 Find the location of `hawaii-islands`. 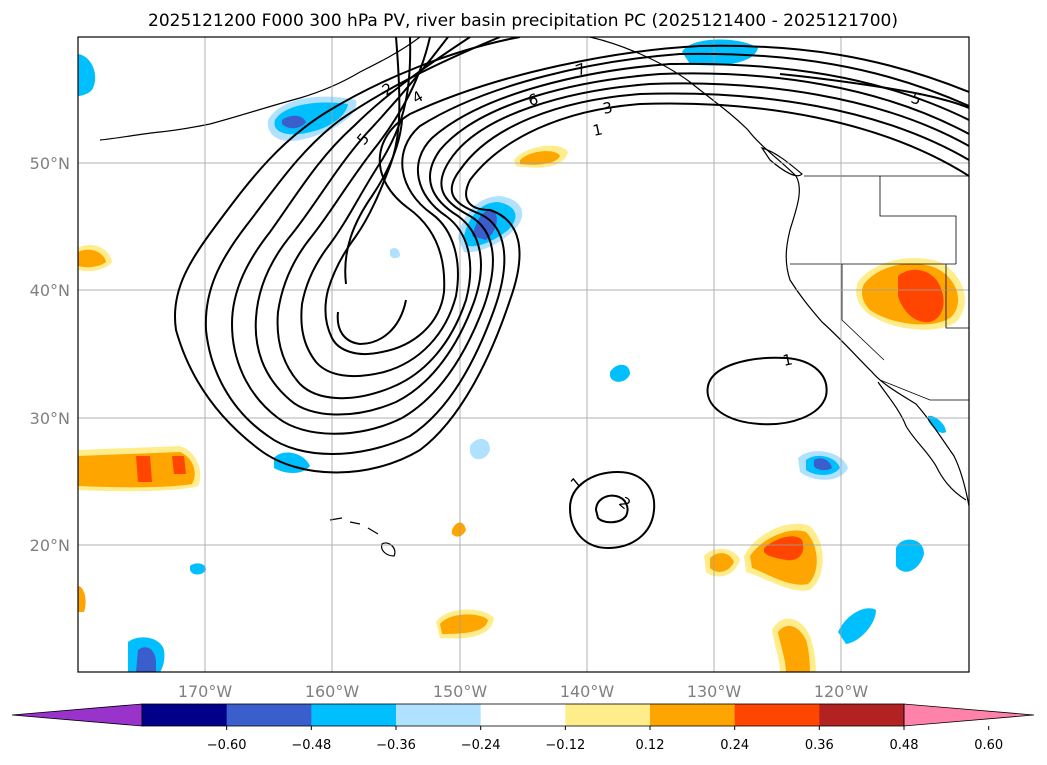

hawaii-islands is located at coordinates (362, 537).